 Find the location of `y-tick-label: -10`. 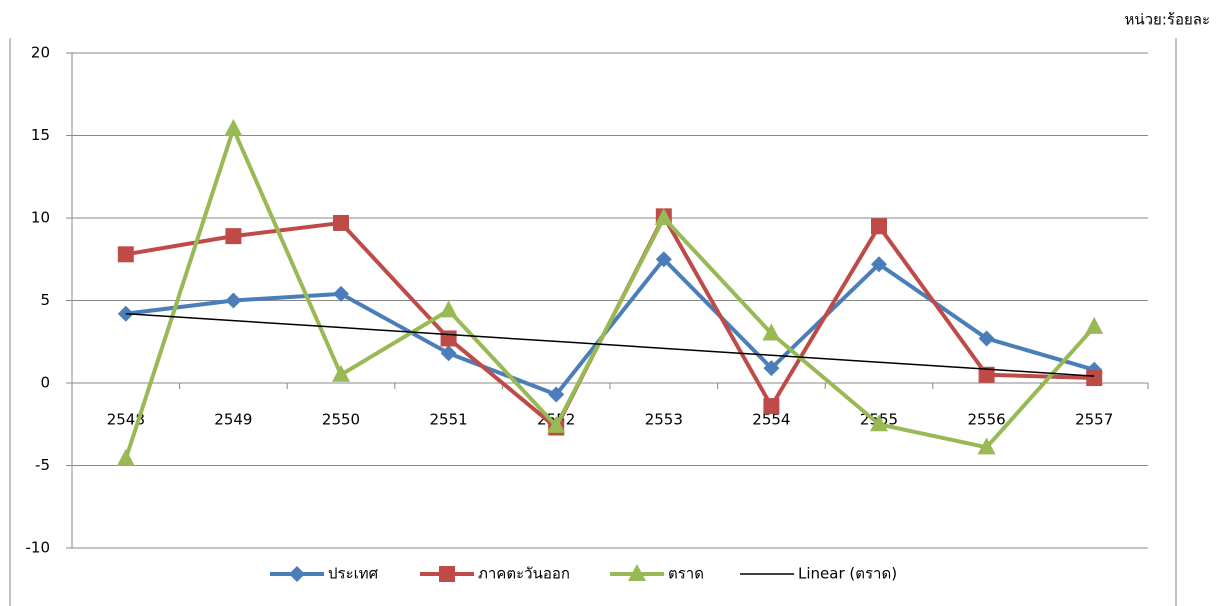

y-tick-label: -10 is located at coordinates (38, 548).